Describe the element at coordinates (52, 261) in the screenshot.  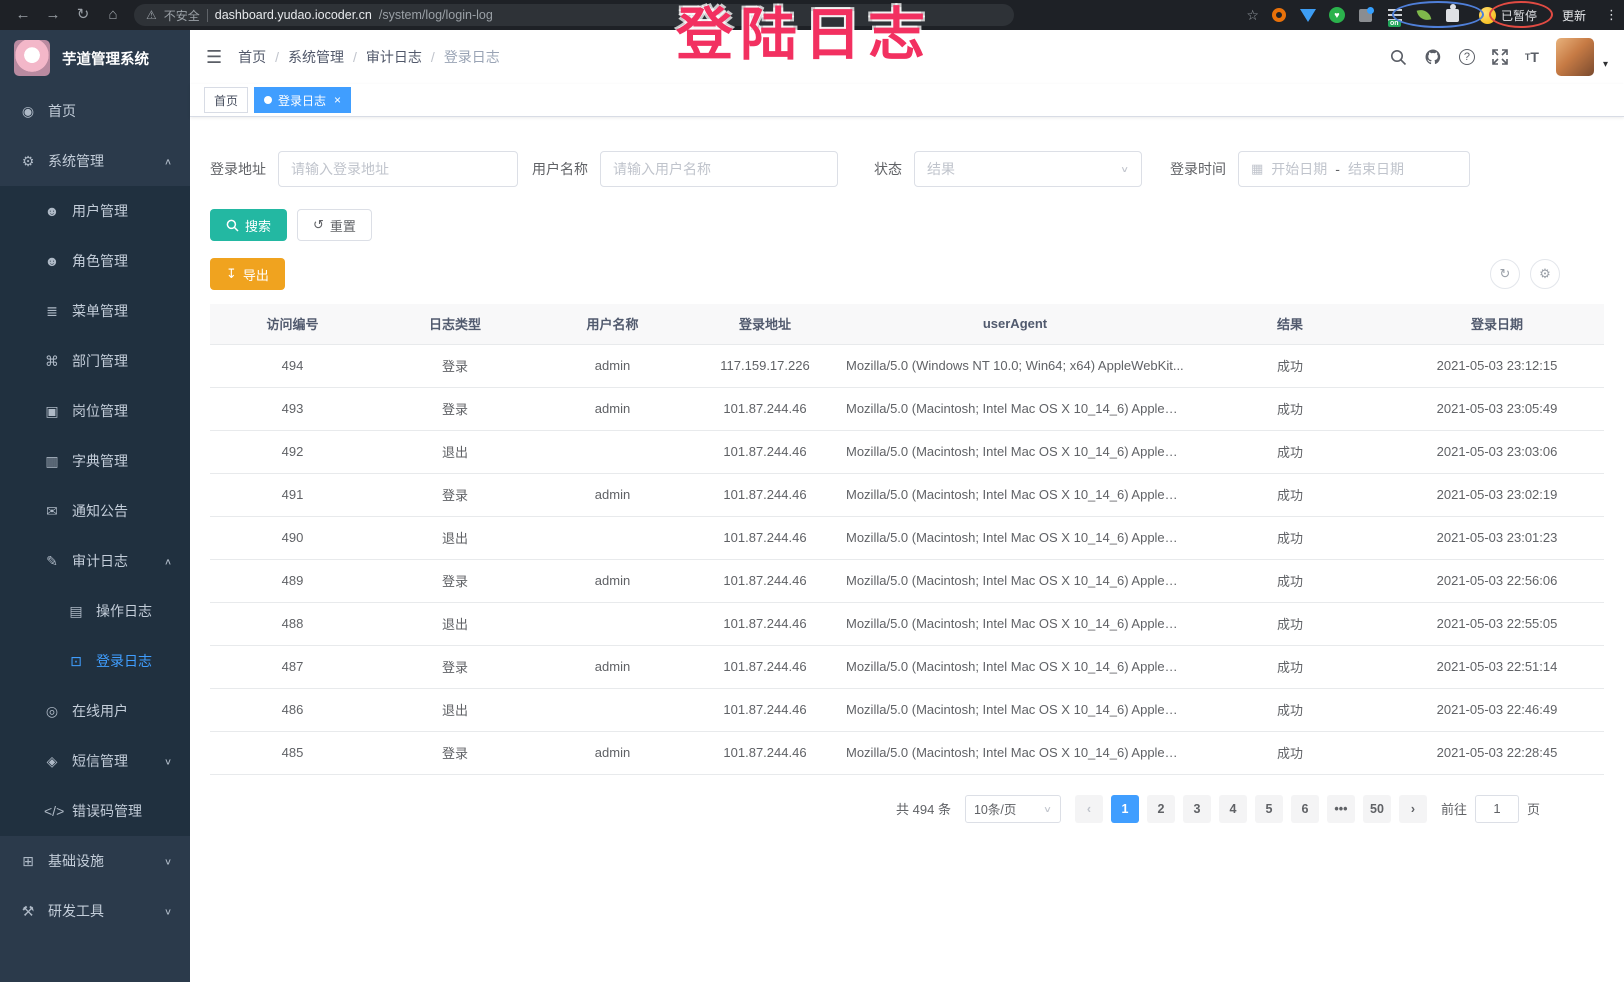
I see `role-icon: ☻` at that location.